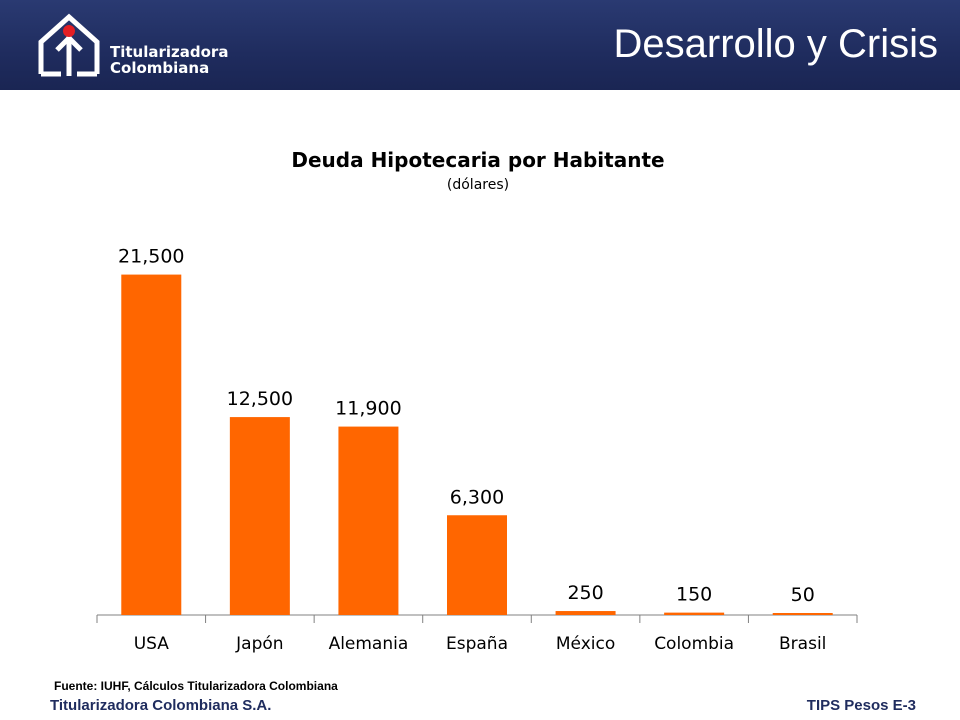 The width and height of the screenshot is (960, 720). I want to click on data-label-6: 50, so click(803, 595).